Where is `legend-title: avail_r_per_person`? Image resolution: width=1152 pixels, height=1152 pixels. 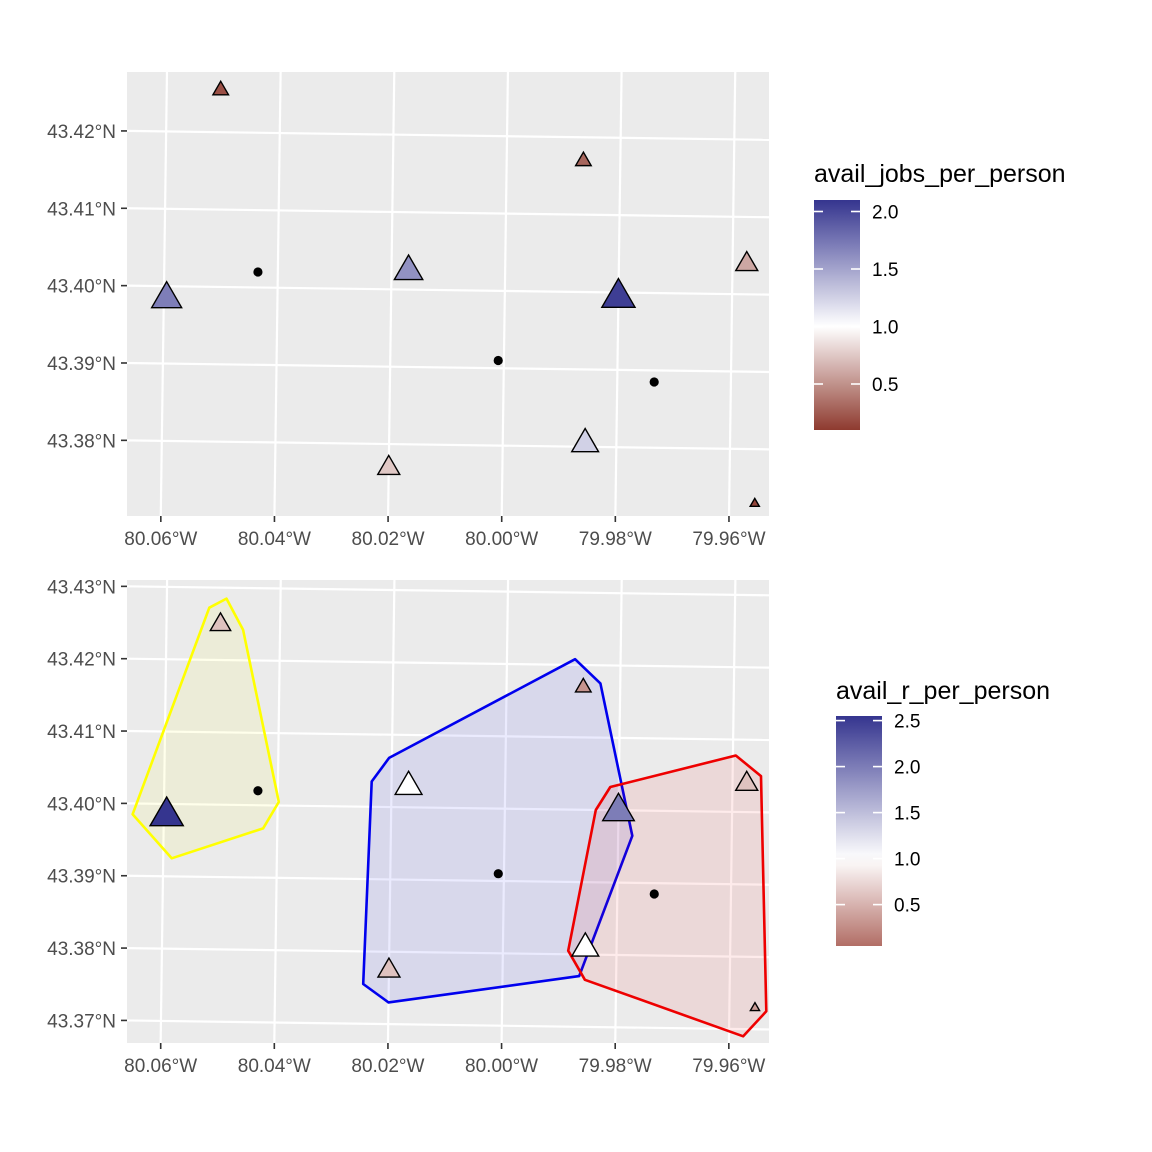
legend-title: avail_r_per_person is located at coordinates (943, 691).